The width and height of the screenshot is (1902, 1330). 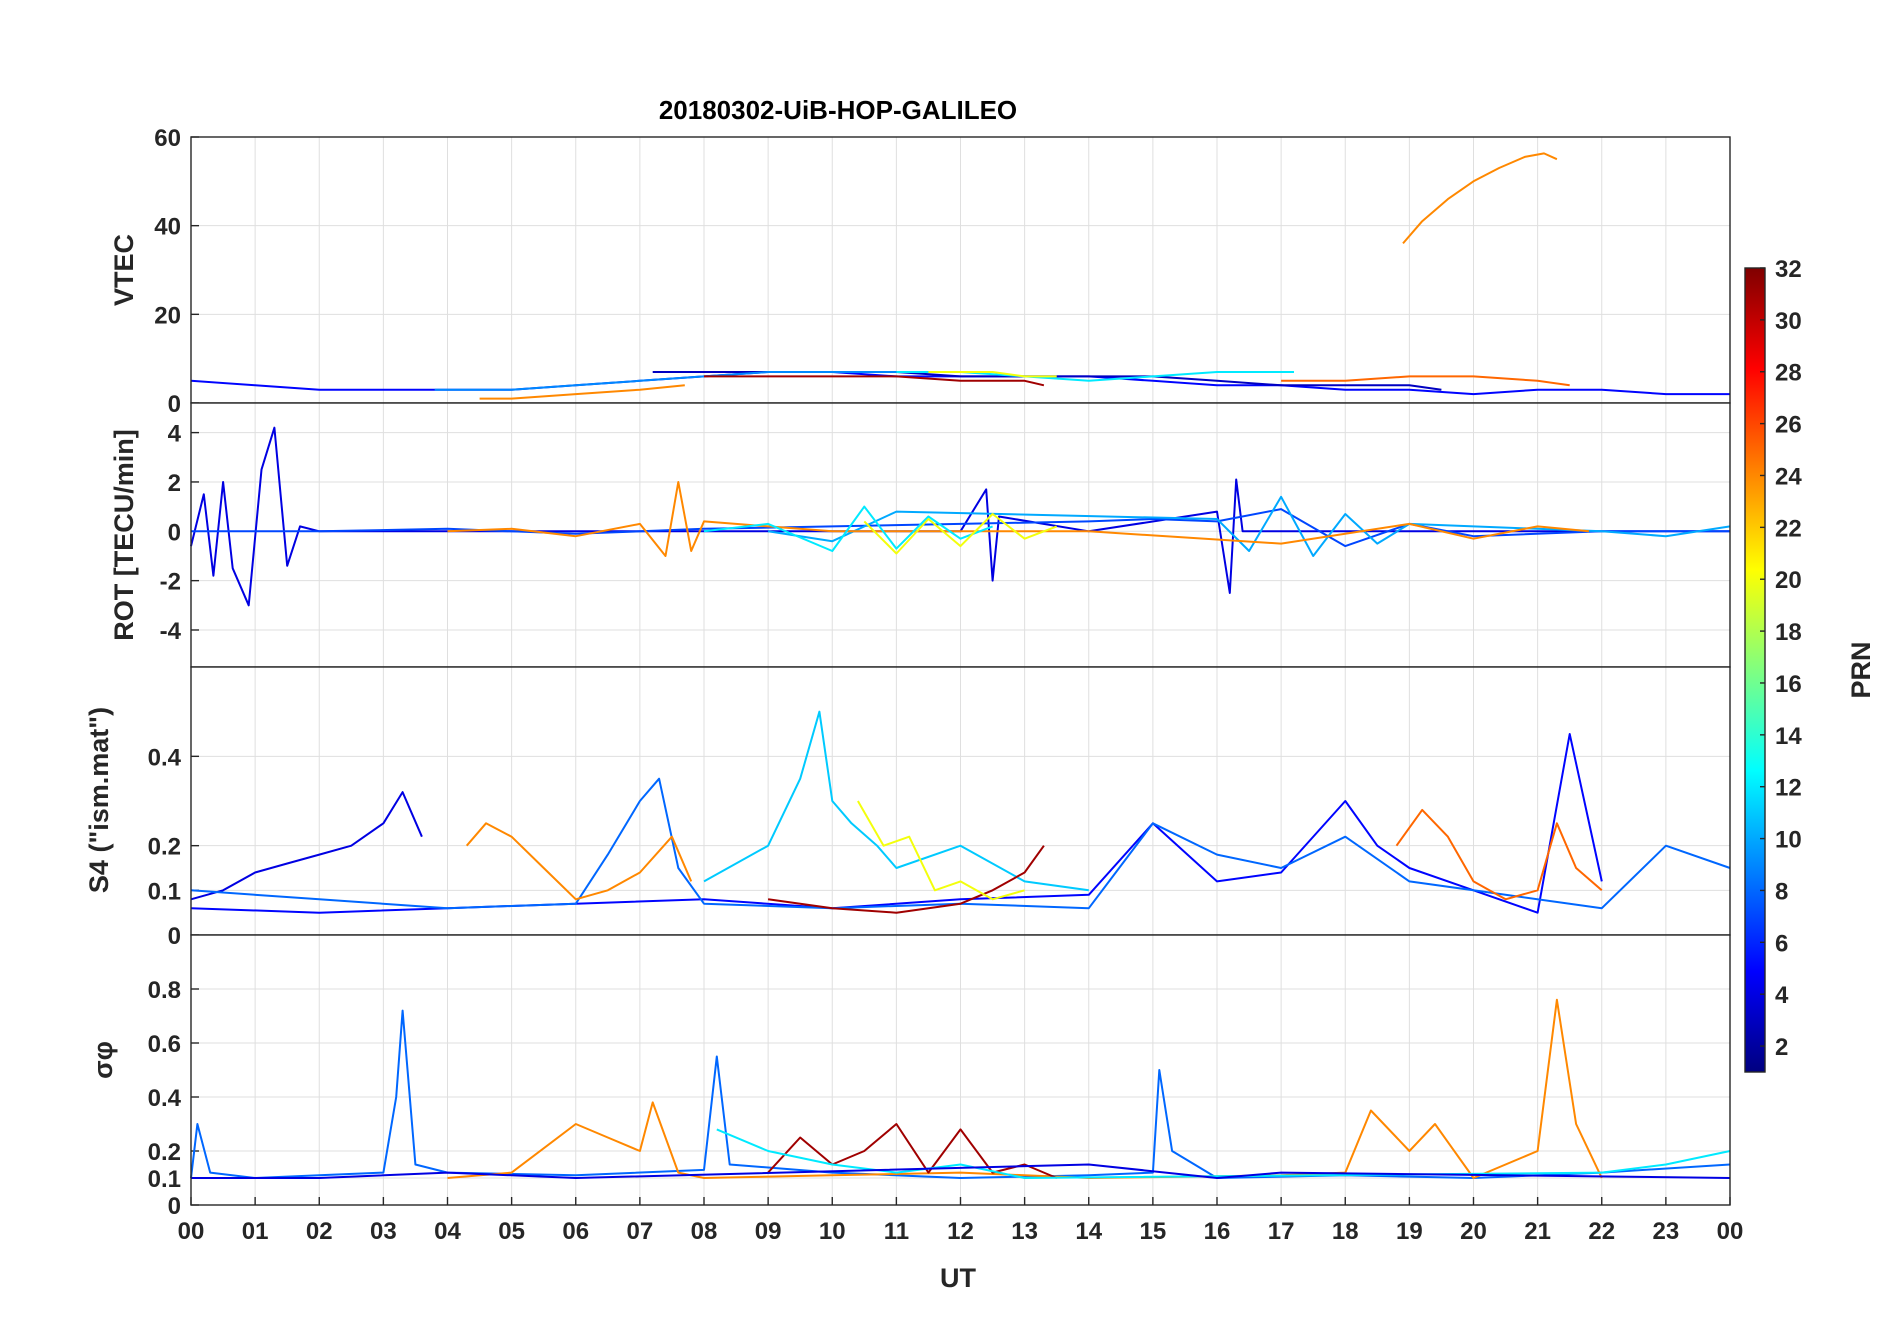 What do you see at coordinates (1788, 425) in the screenshot?
I see `colorbar-tick-label: 26` at bounding box center [1788, 425].